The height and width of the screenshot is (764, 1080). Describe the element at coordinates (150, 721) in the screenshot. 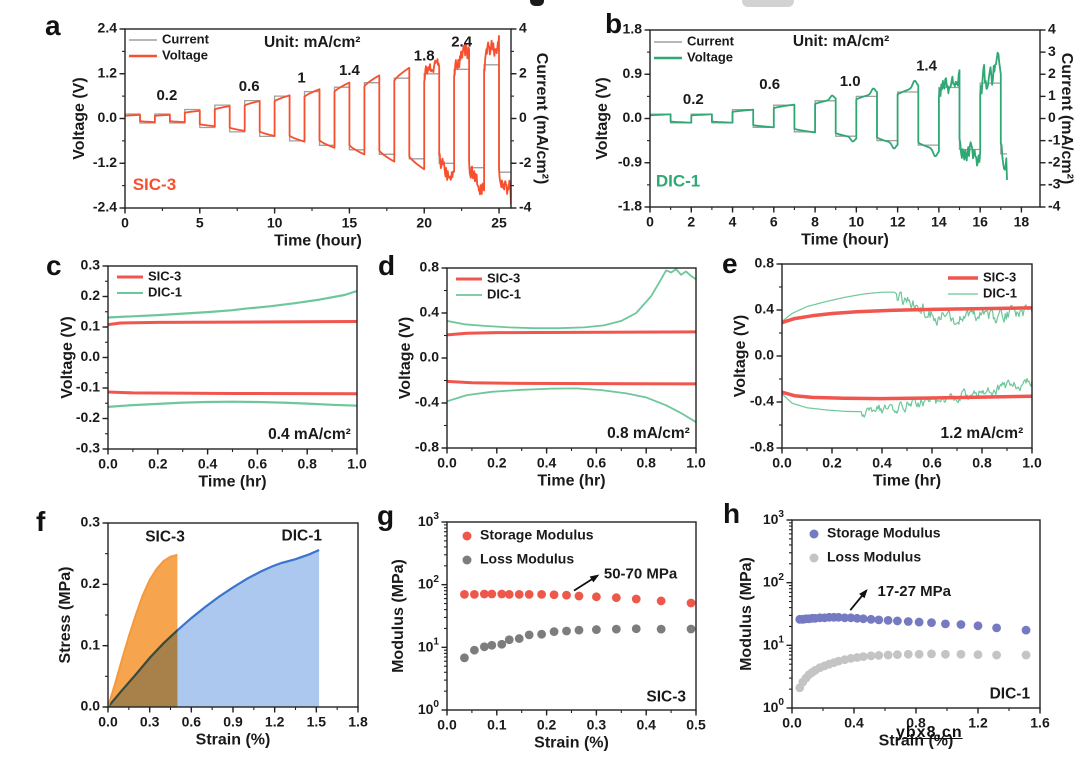

I see `x-tick-label: 0.3` at that location.